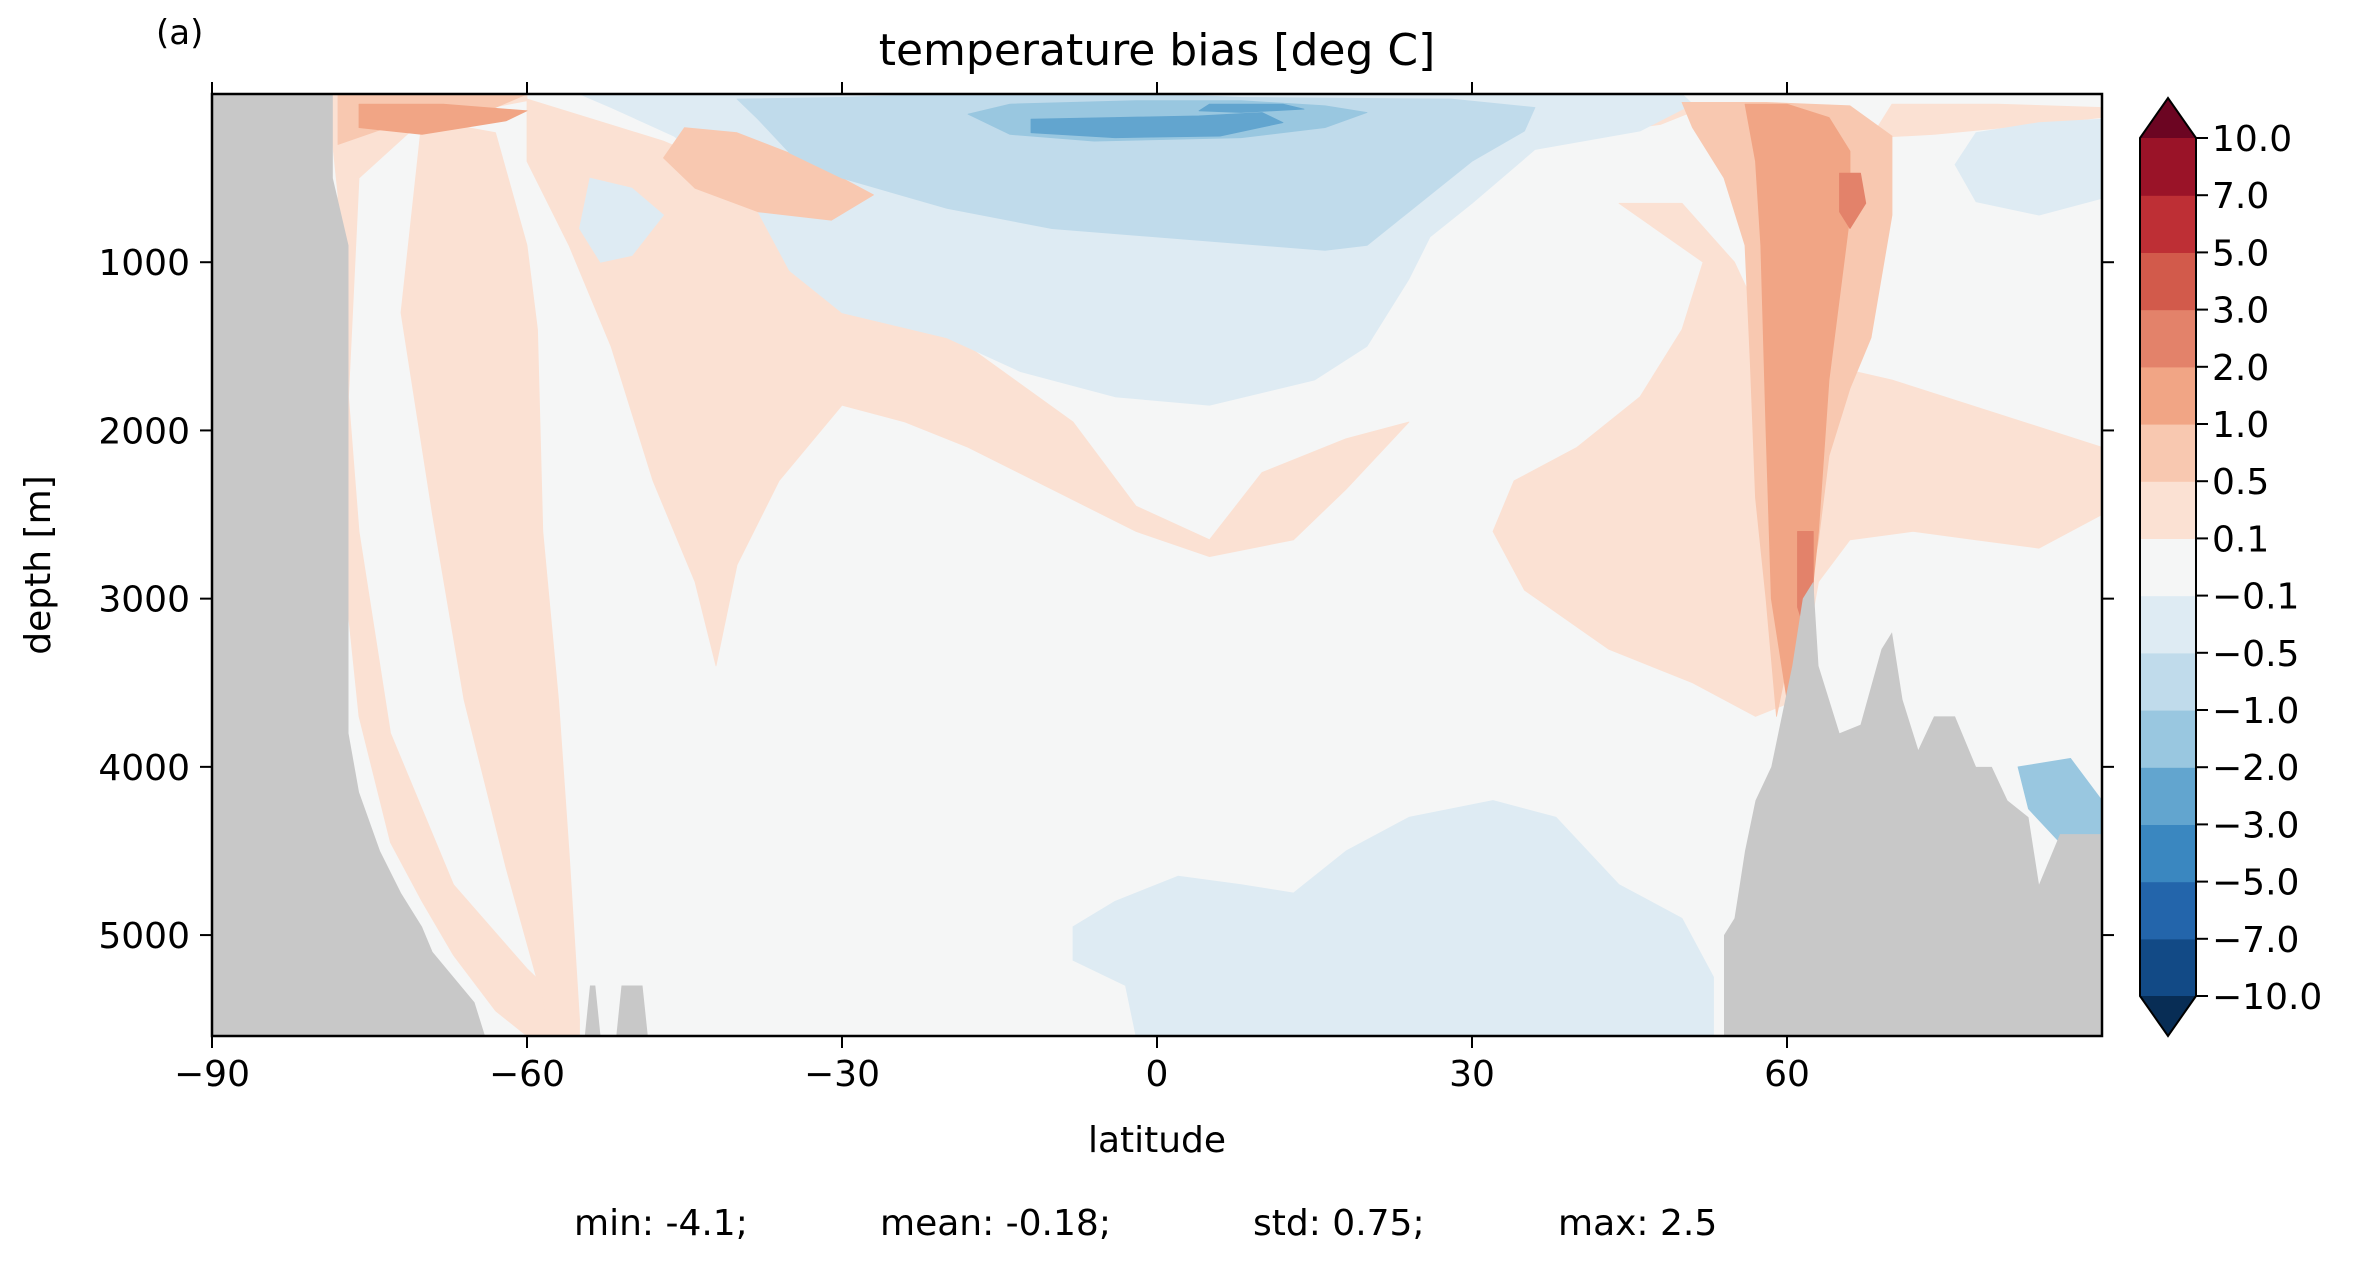 The image size is (2362, 1263). What do you see at coordinates (1853, 201) in the screenshot?
I see `region-north-hot-spot` at bounding box center [1853, 201].